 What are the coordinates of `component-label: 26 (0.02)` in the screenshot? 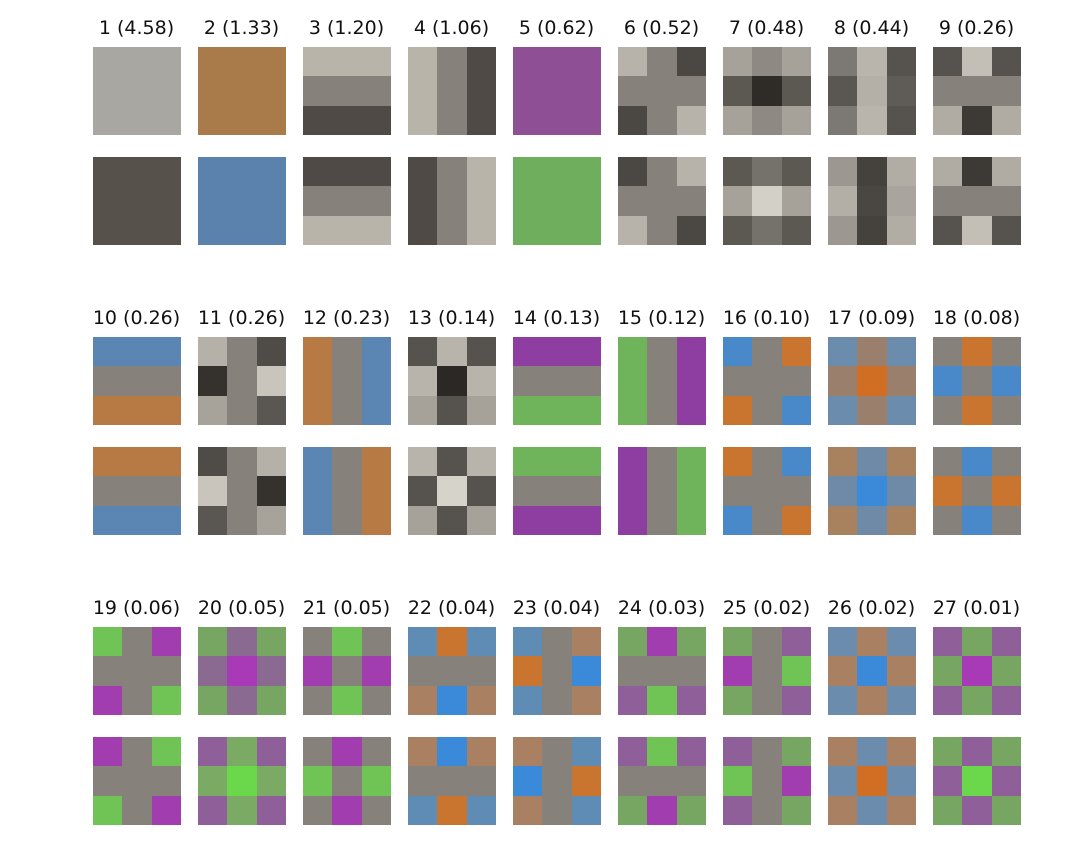 It's located at (871, 608).